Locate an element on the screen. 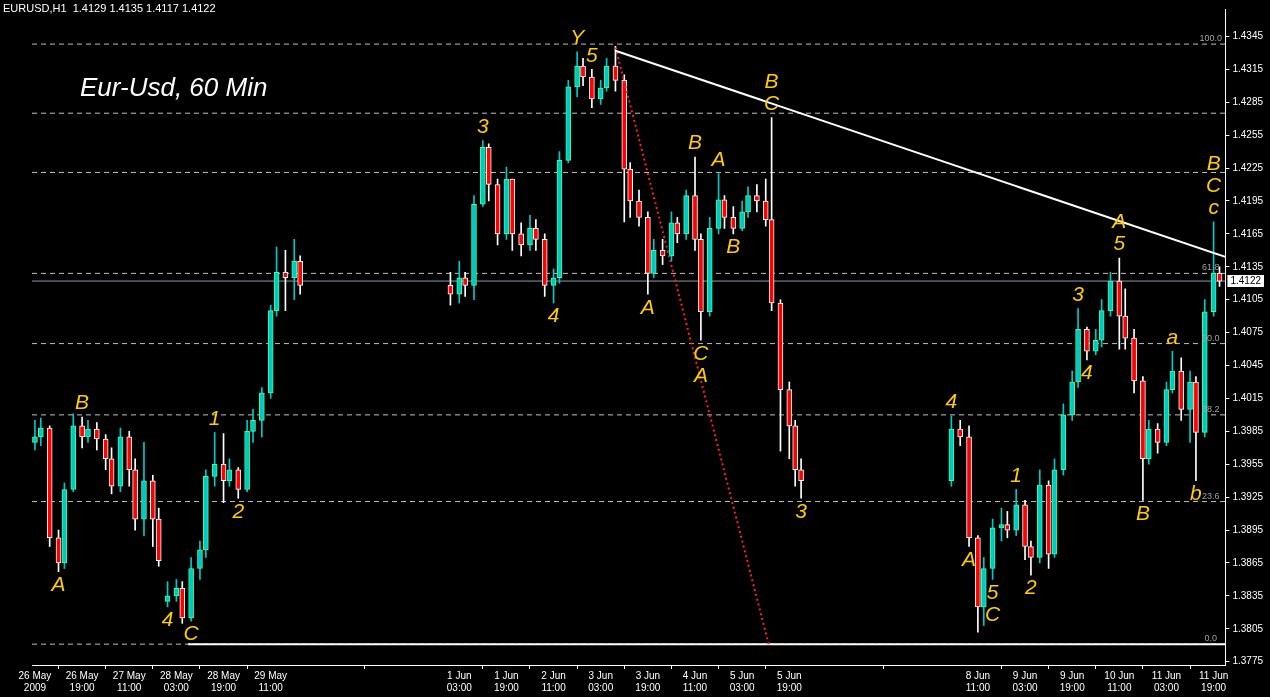  x-tick-label: 1 Jun 03:00 is located at coordinates (459, 681).